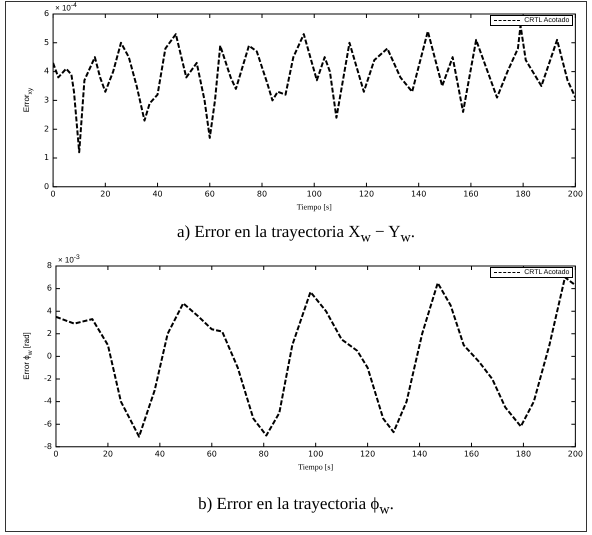 This screenshot has height=535, width=592. What do you see at coordinates (48, 446) in the screenshot?
I see `y-tick-label: -8` at bounding box center [48, 446].